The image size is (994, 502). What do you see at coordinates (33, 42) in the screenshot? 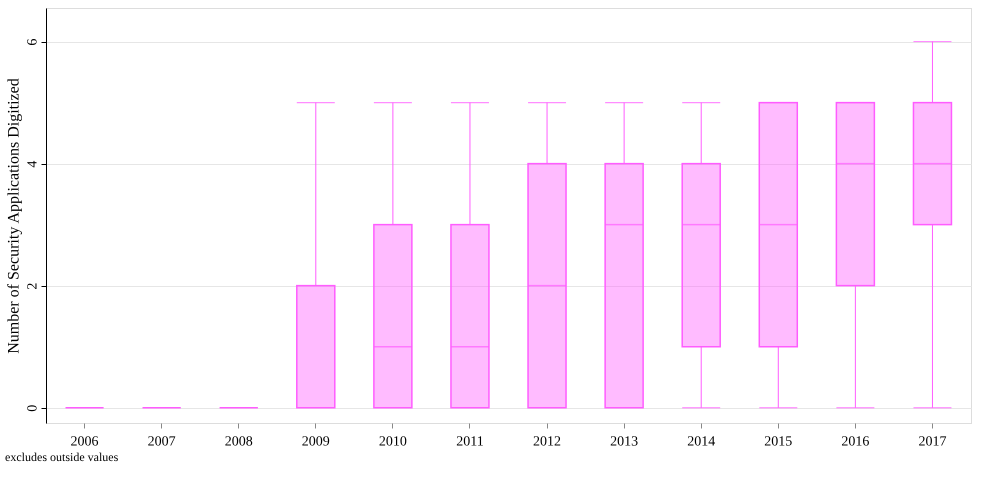
I see `y-tick-label: 6` at bounding box center [33, 42].